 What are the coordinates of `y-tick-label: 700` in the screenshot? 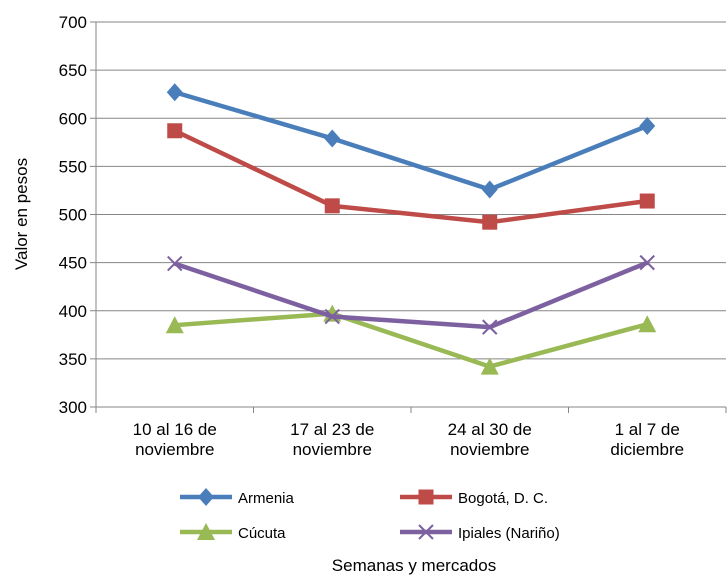 It's located at (73, 22).